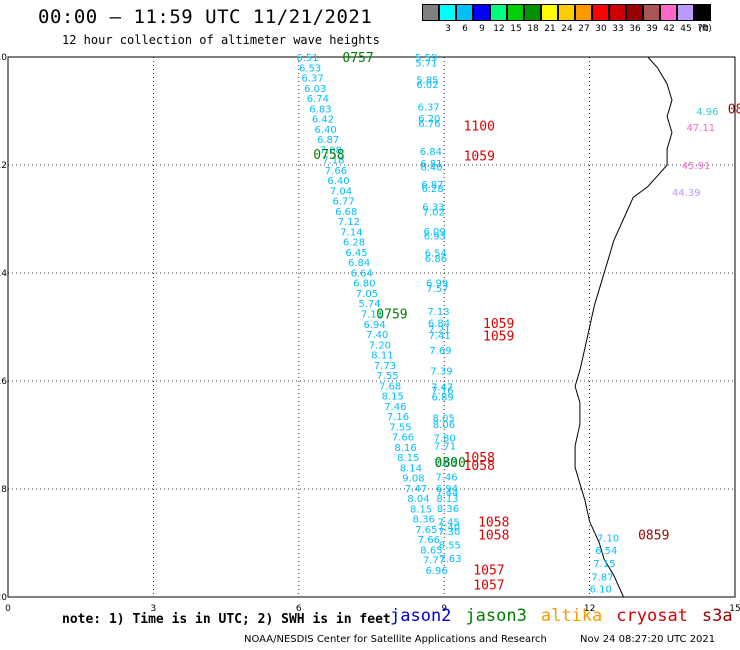 Image resolution: width=740 pixels, height=650 pixels. Describe the element at coordinates (444, 425) in the screenshot. I see `wave-height-value: 8.06` at that location.